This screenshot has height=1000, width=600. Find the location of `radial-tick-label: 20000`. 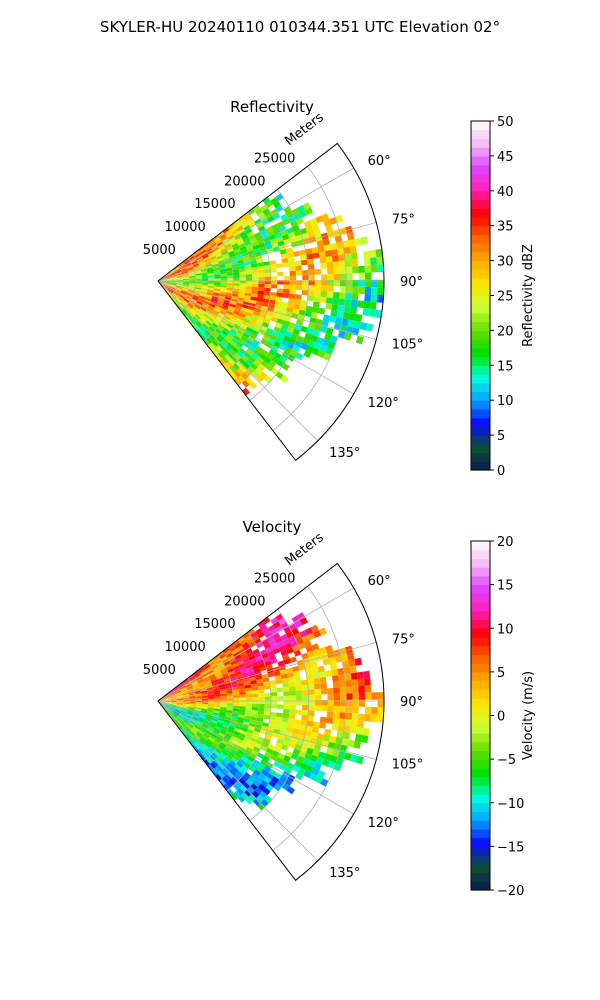

radial-tick-label: 20000 is located at coordinates (244, 601).